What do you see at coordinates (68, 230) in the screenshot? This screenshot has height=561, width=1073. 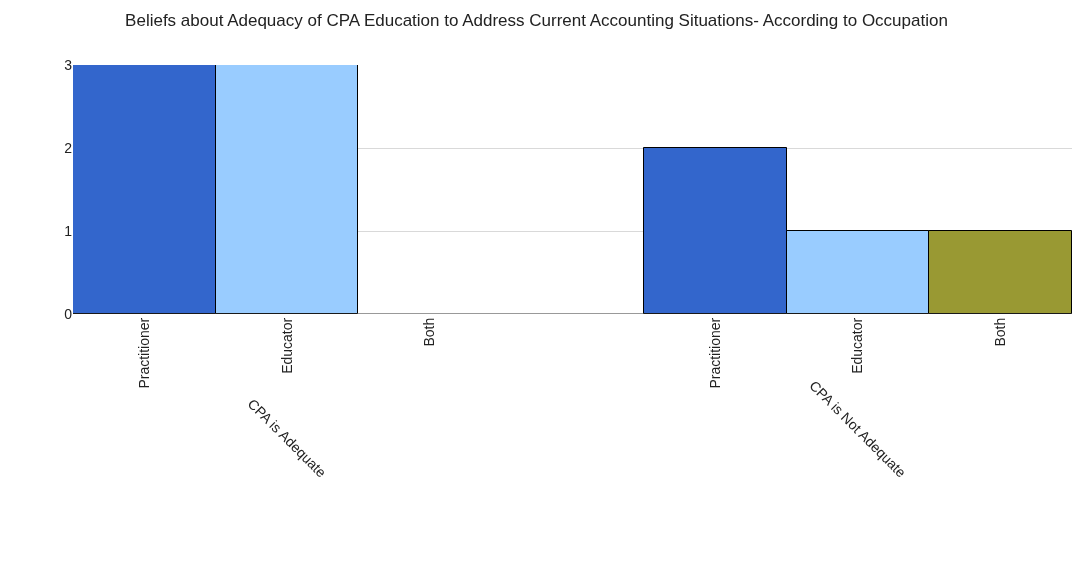 I see `y-tick-label: 1` at bounding box center [68, 230].